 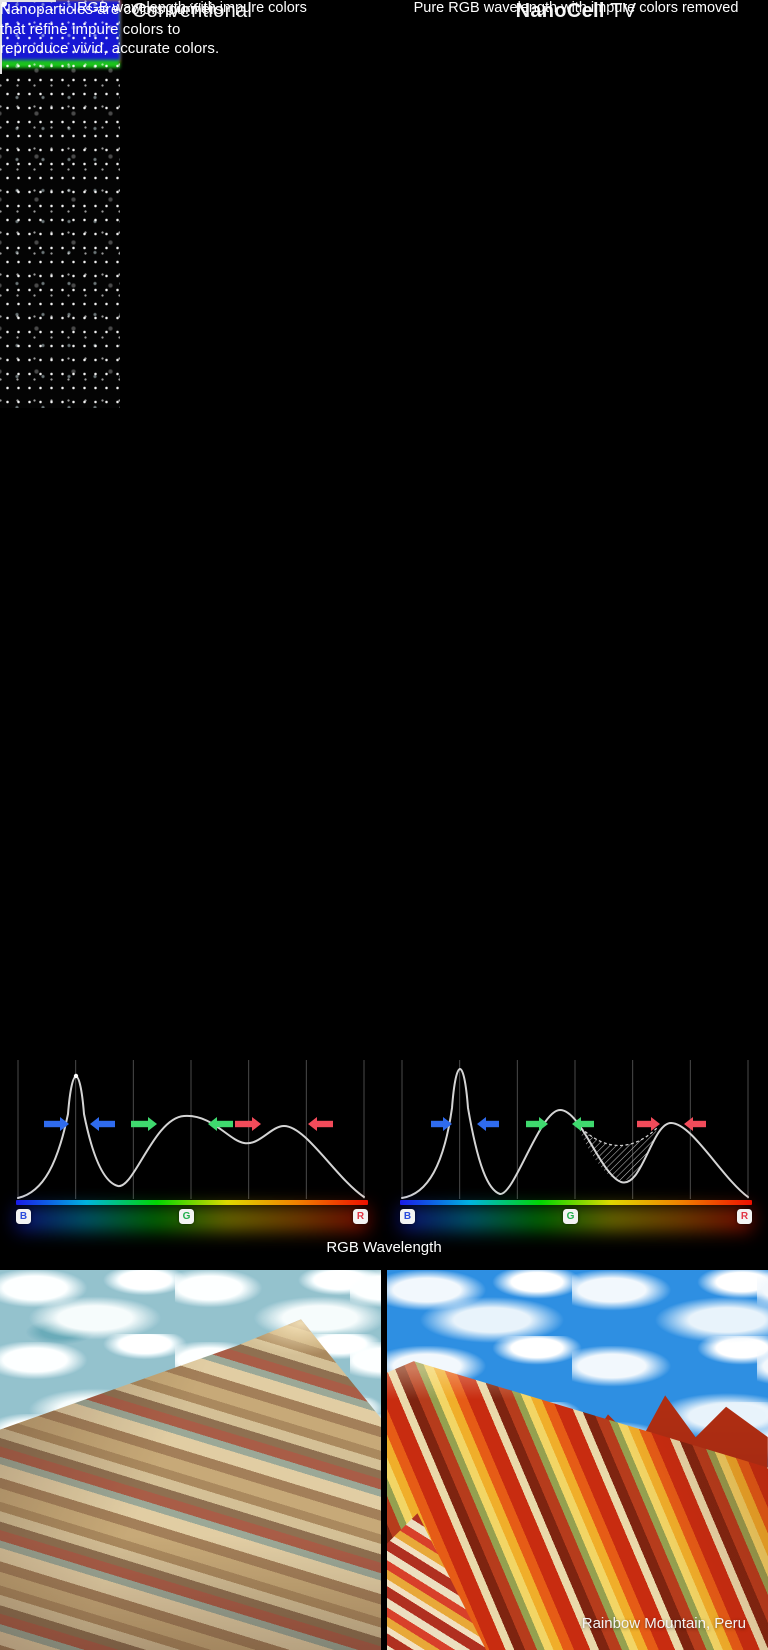 I want to click on conventional-wavelength-chart, so click(x=191, y=1129).